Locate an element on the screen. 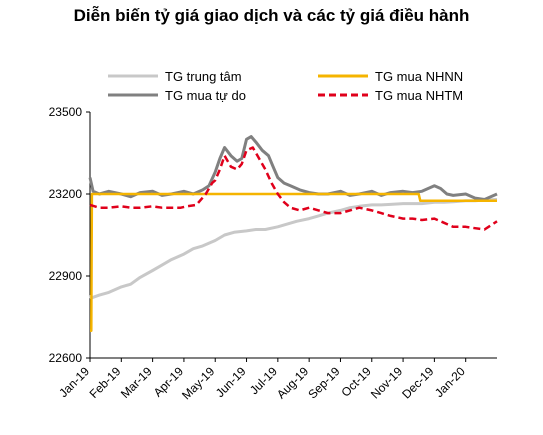 The height and width of the screenshot is (435, 543). x-tick-label: Jan-19 is located at coordinates (74, 382).